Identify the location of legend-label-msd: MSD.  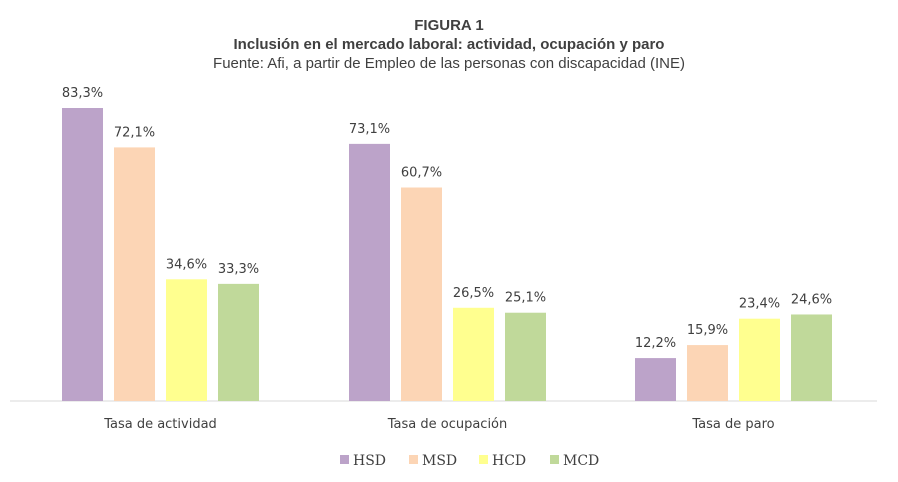
(439, 461).